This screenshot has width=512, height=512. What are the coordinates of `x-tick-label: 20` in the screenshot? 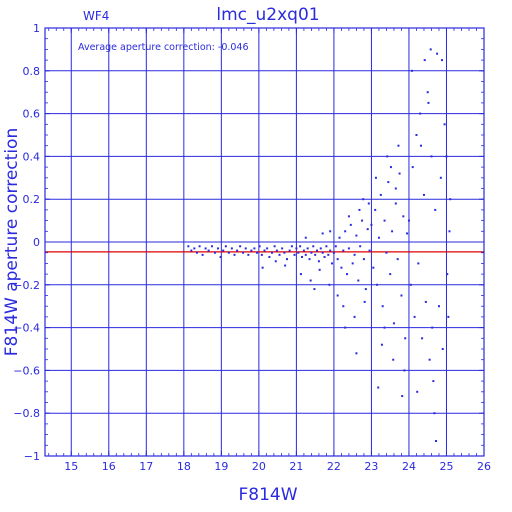 It's located at (259, 466).